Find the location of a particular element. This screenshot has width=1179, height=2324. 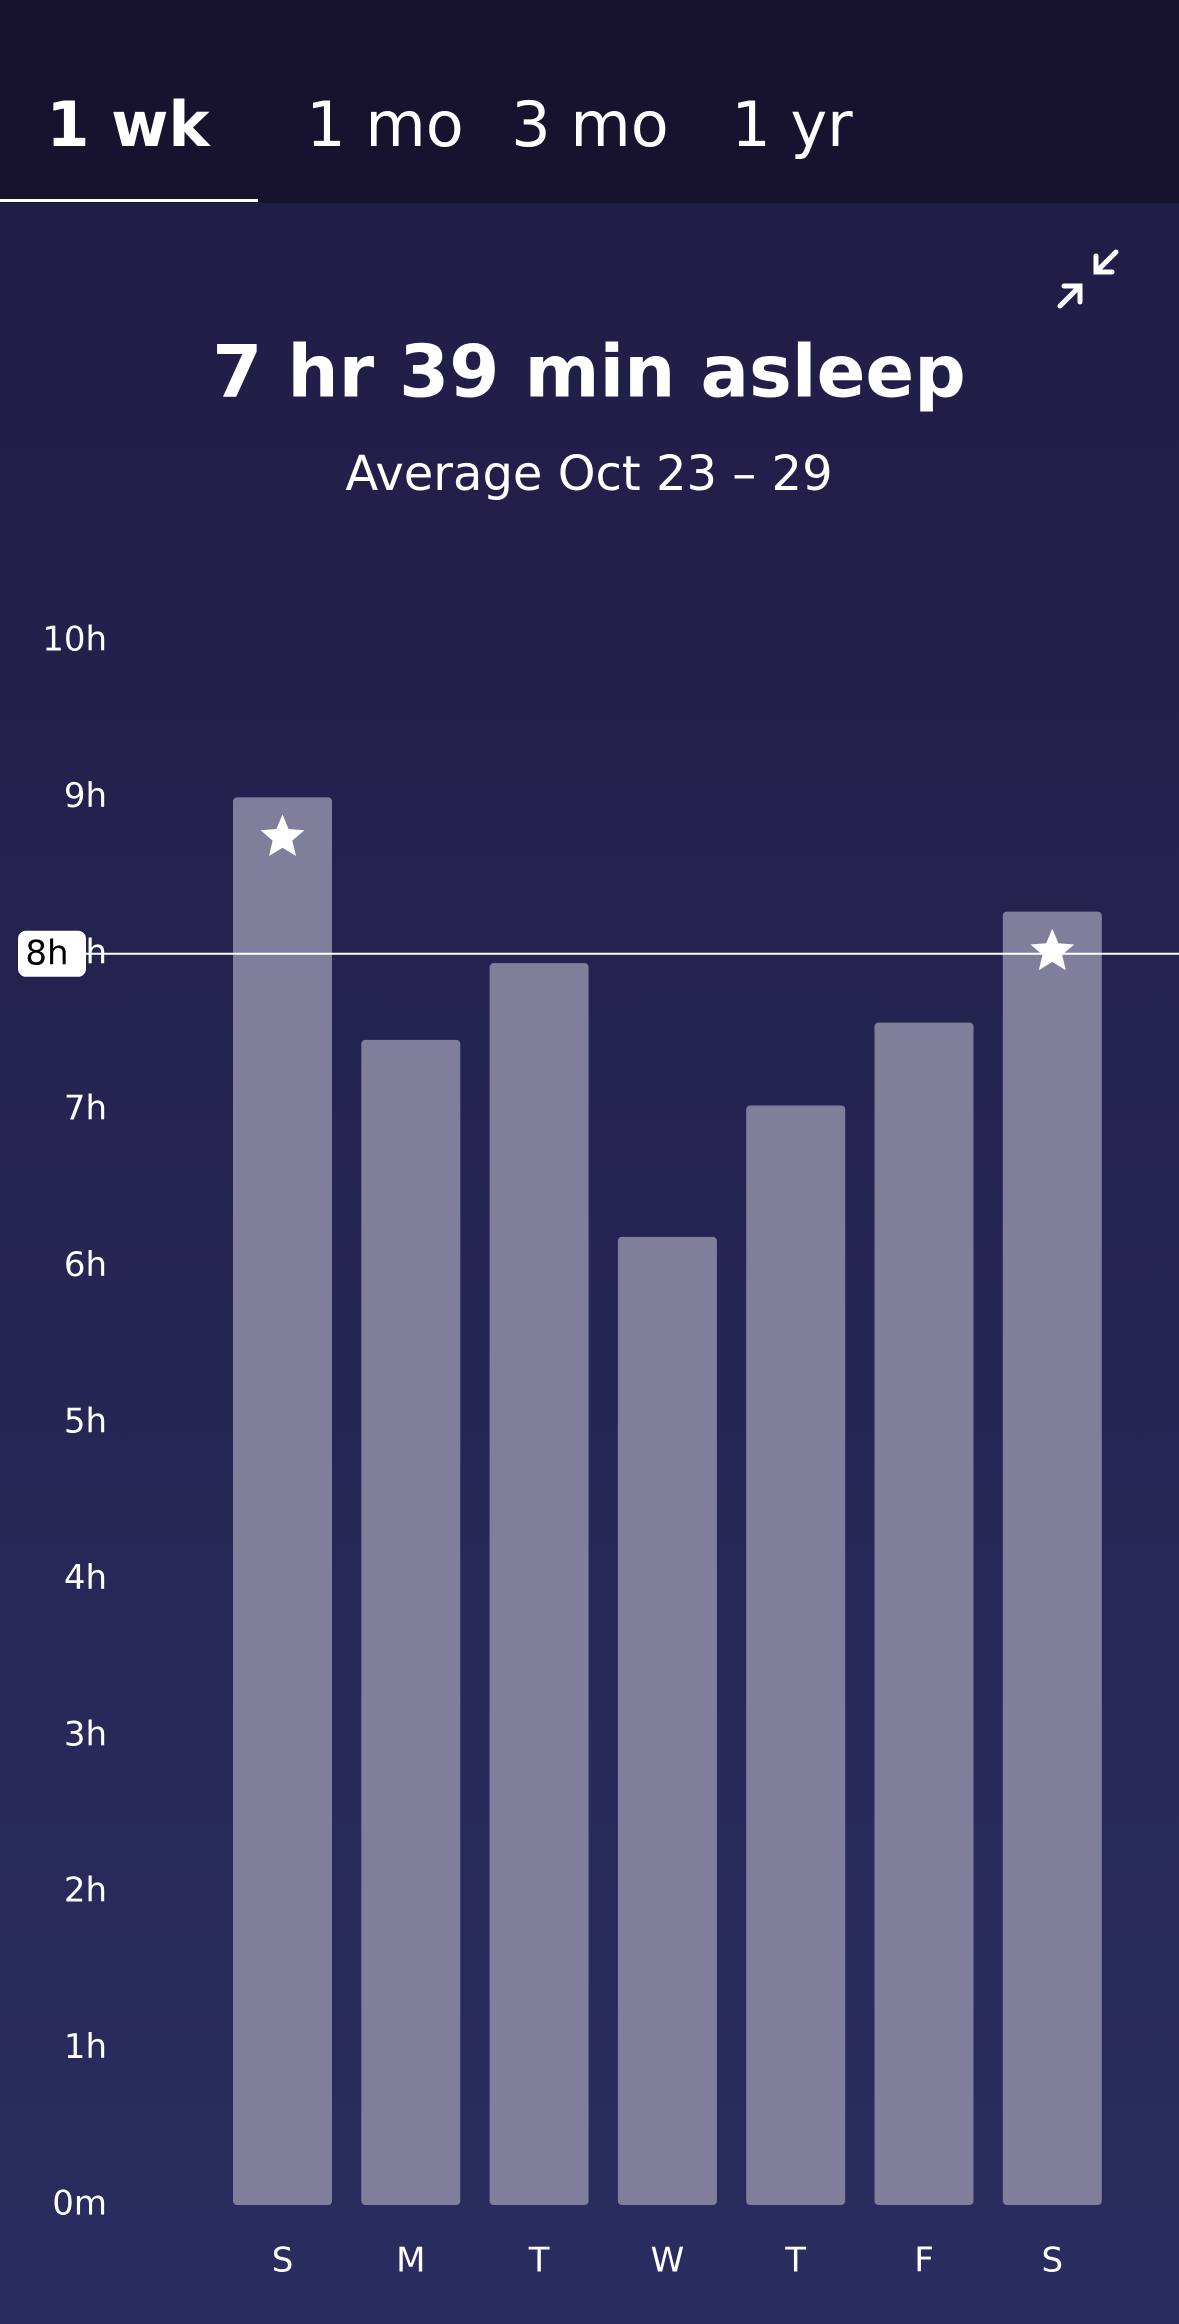

tab: 1 wk is located at coordinates (128, 124).